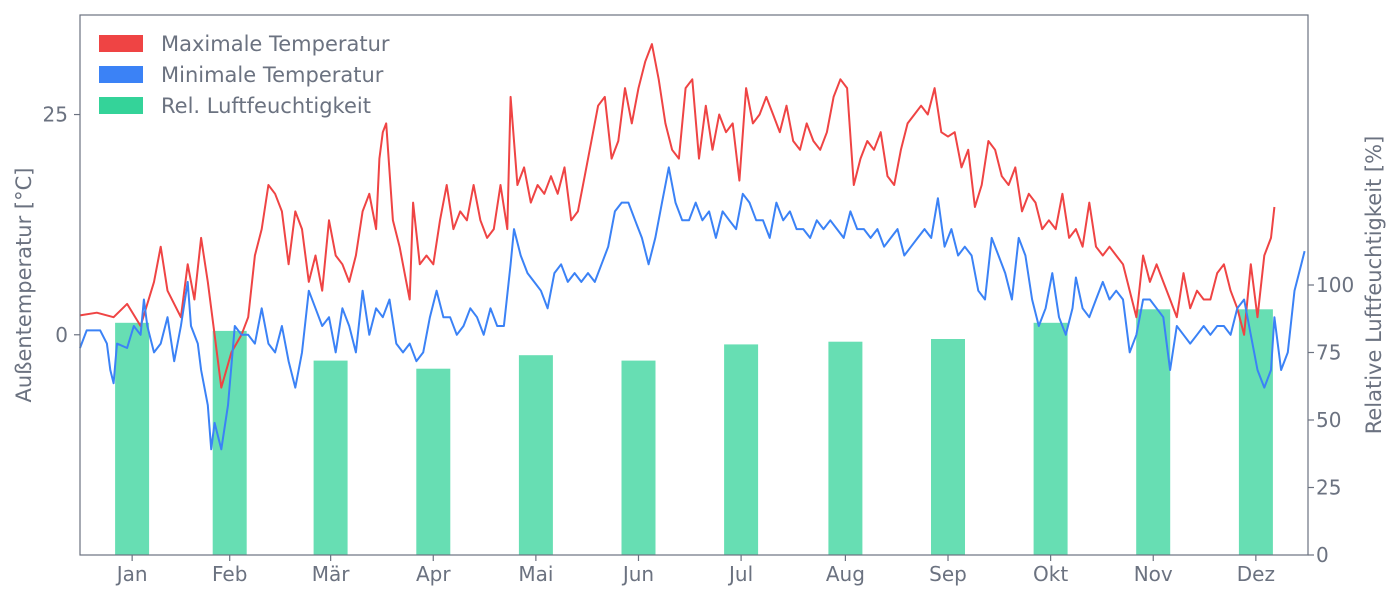 The image size is (1400, 600). Describe the element at coordinates (1322, 555) in the screenshot. I see `y-right-tick-label: 0` at that location.